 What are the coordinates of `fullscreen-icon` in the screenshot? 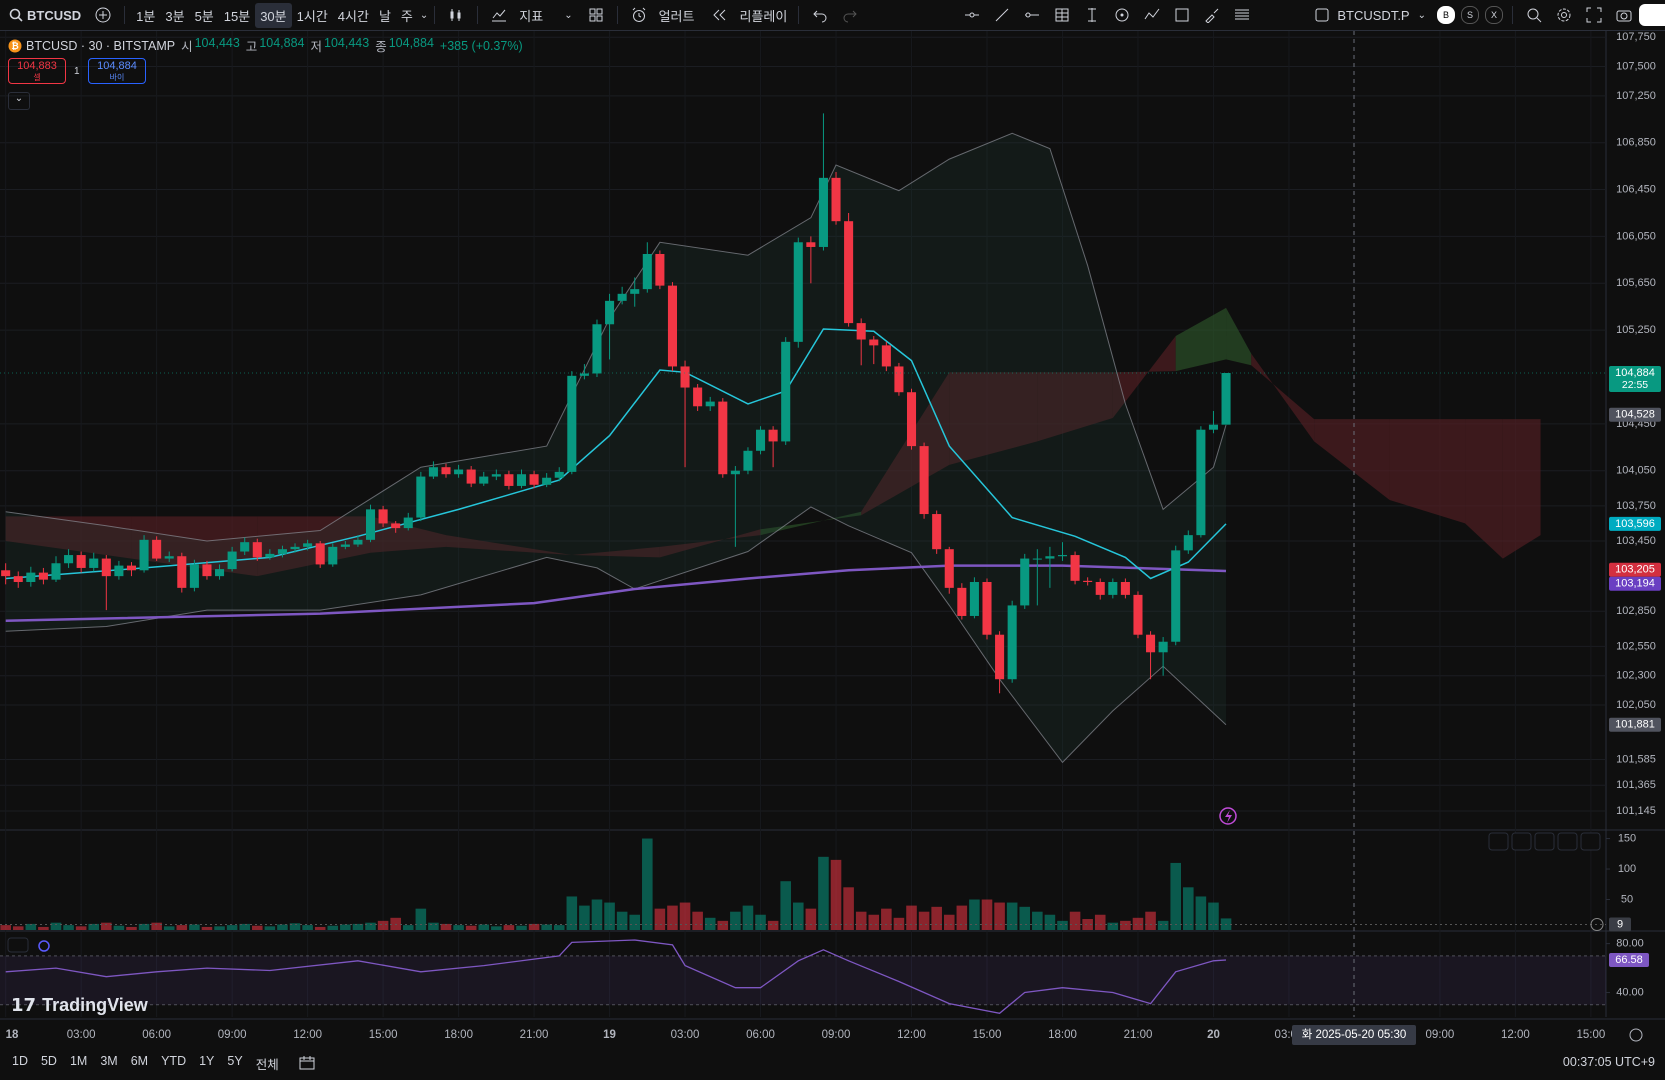 It's located at (1594, 15).